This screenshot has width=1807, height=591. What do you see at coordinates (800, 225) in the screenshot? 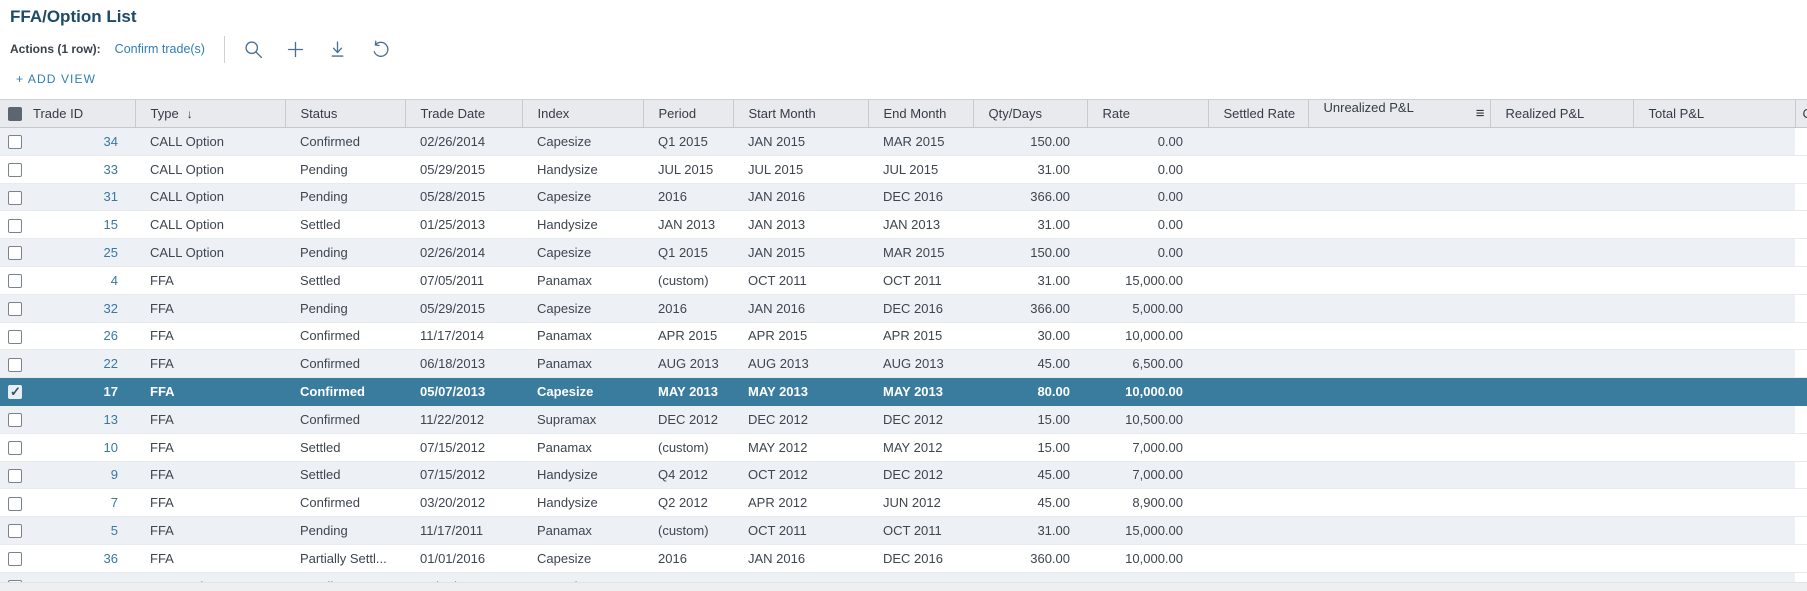
I see `cell-start-month: JAN 2013` at bounding box center [800, 225].